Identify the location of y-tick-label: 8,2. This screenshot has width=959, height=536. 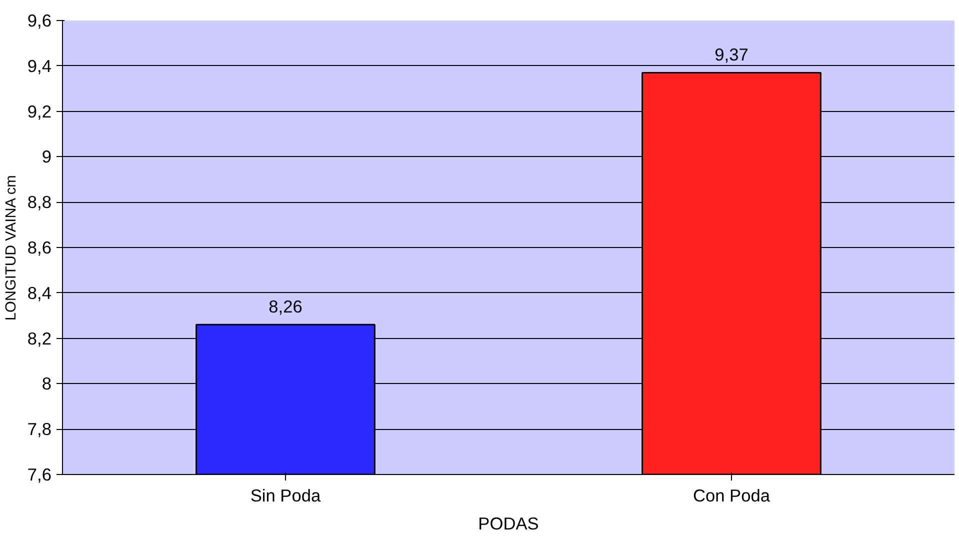
(39, 338).